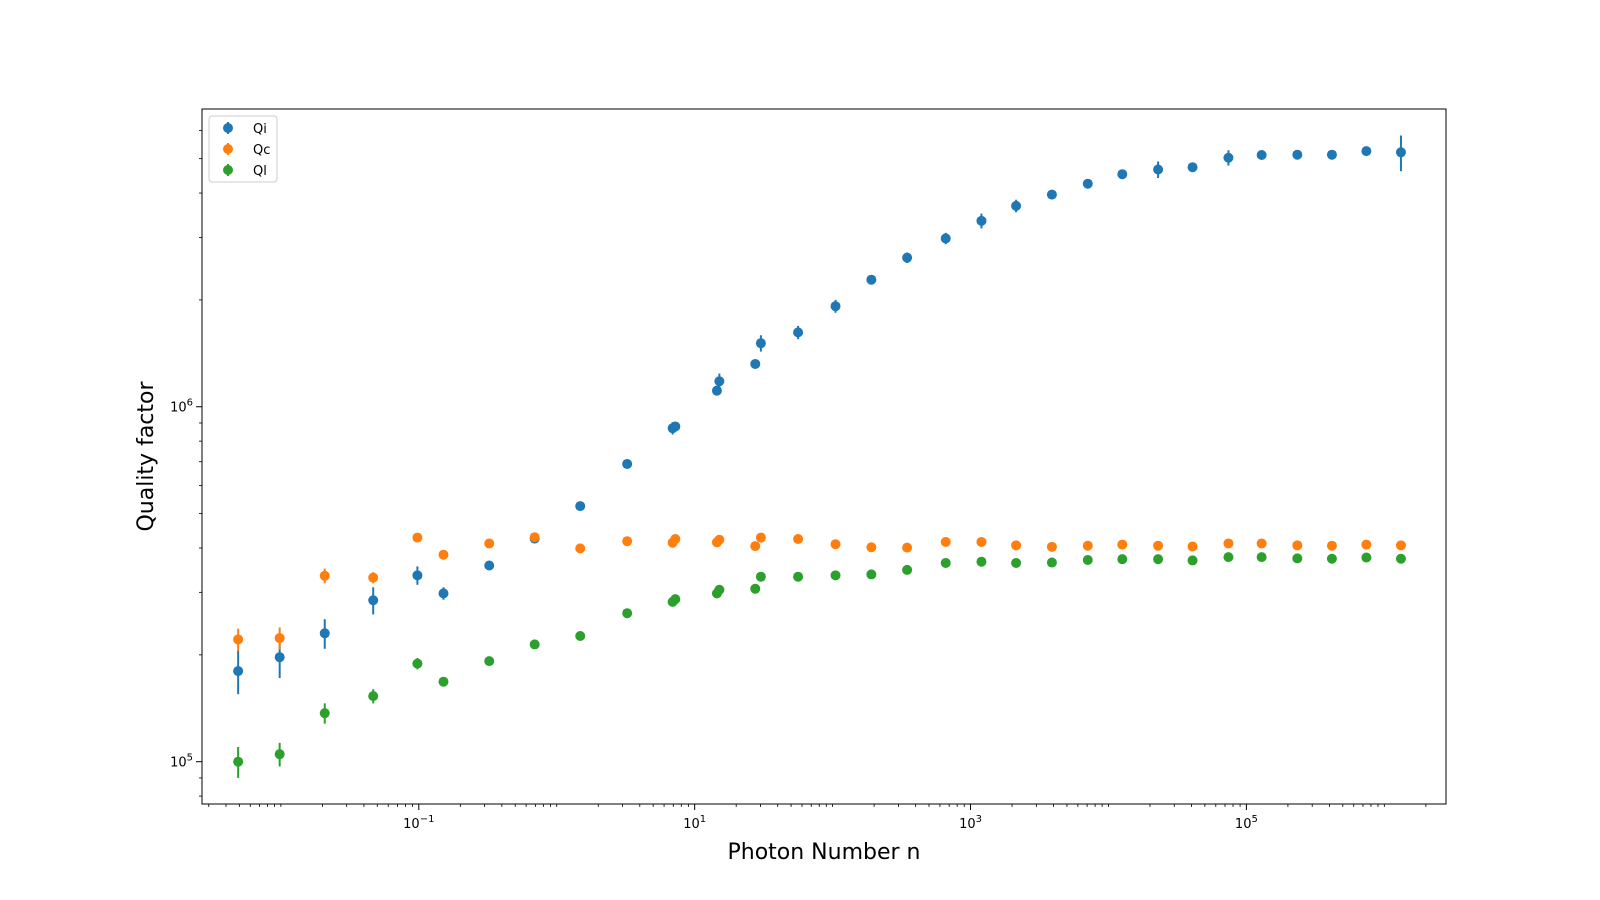 The image size is (1600, 900). What do you see at coordinates (823, 852) in the screenshot?
I see `x-axis-title: Photon Number n` at bounding box center [823, 852].